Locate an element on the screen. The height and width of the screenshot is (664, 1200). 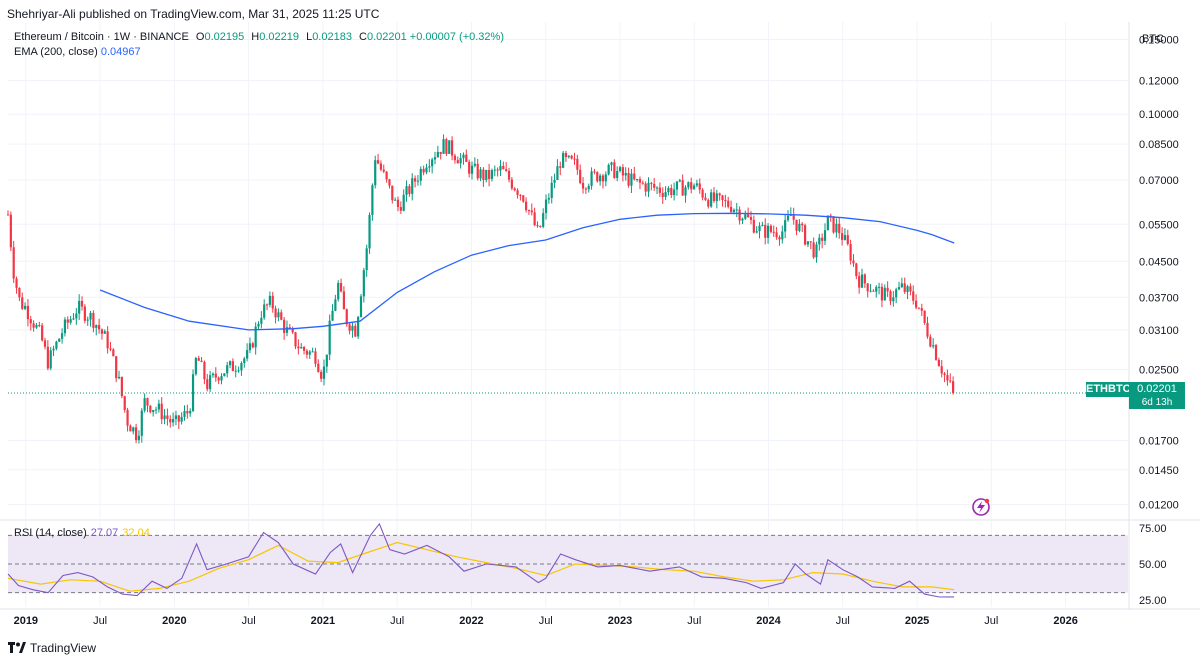
price-tick-label: 0.01200 is located at coordinates (1159, 506).